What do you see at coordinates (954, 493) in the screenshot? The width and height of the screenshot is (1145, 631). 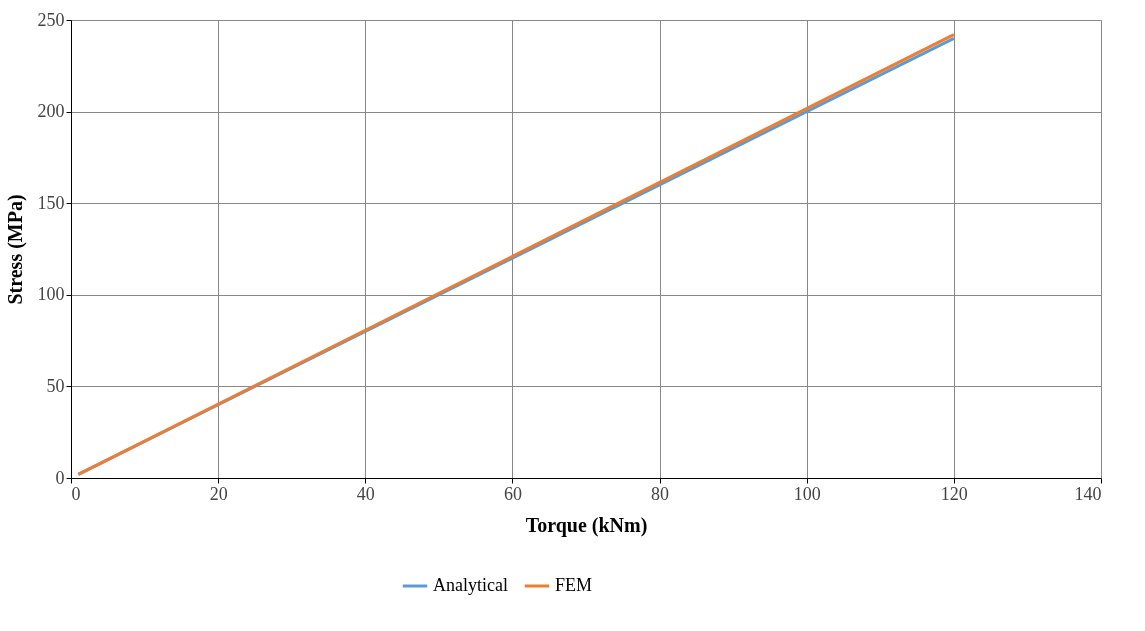 I see `x-tick-label: 120` at bounding box center [954, 493].